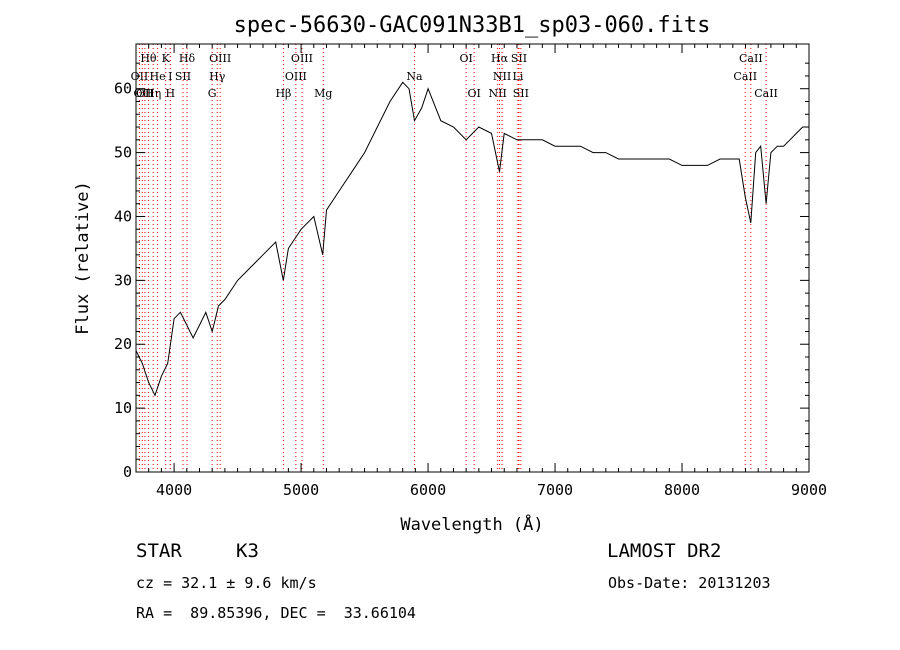  I want to click on marker-label: I, so click(170, 76).